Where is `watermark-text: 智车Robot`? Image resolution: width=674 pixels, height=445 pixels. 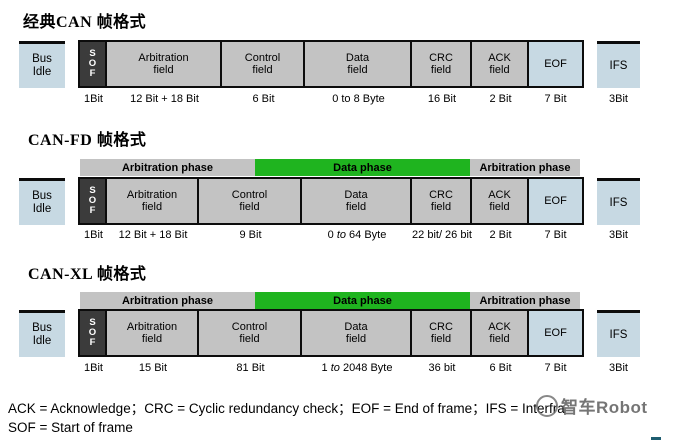 watermark-text: 智车Robot is located at coordinates (604, 407).